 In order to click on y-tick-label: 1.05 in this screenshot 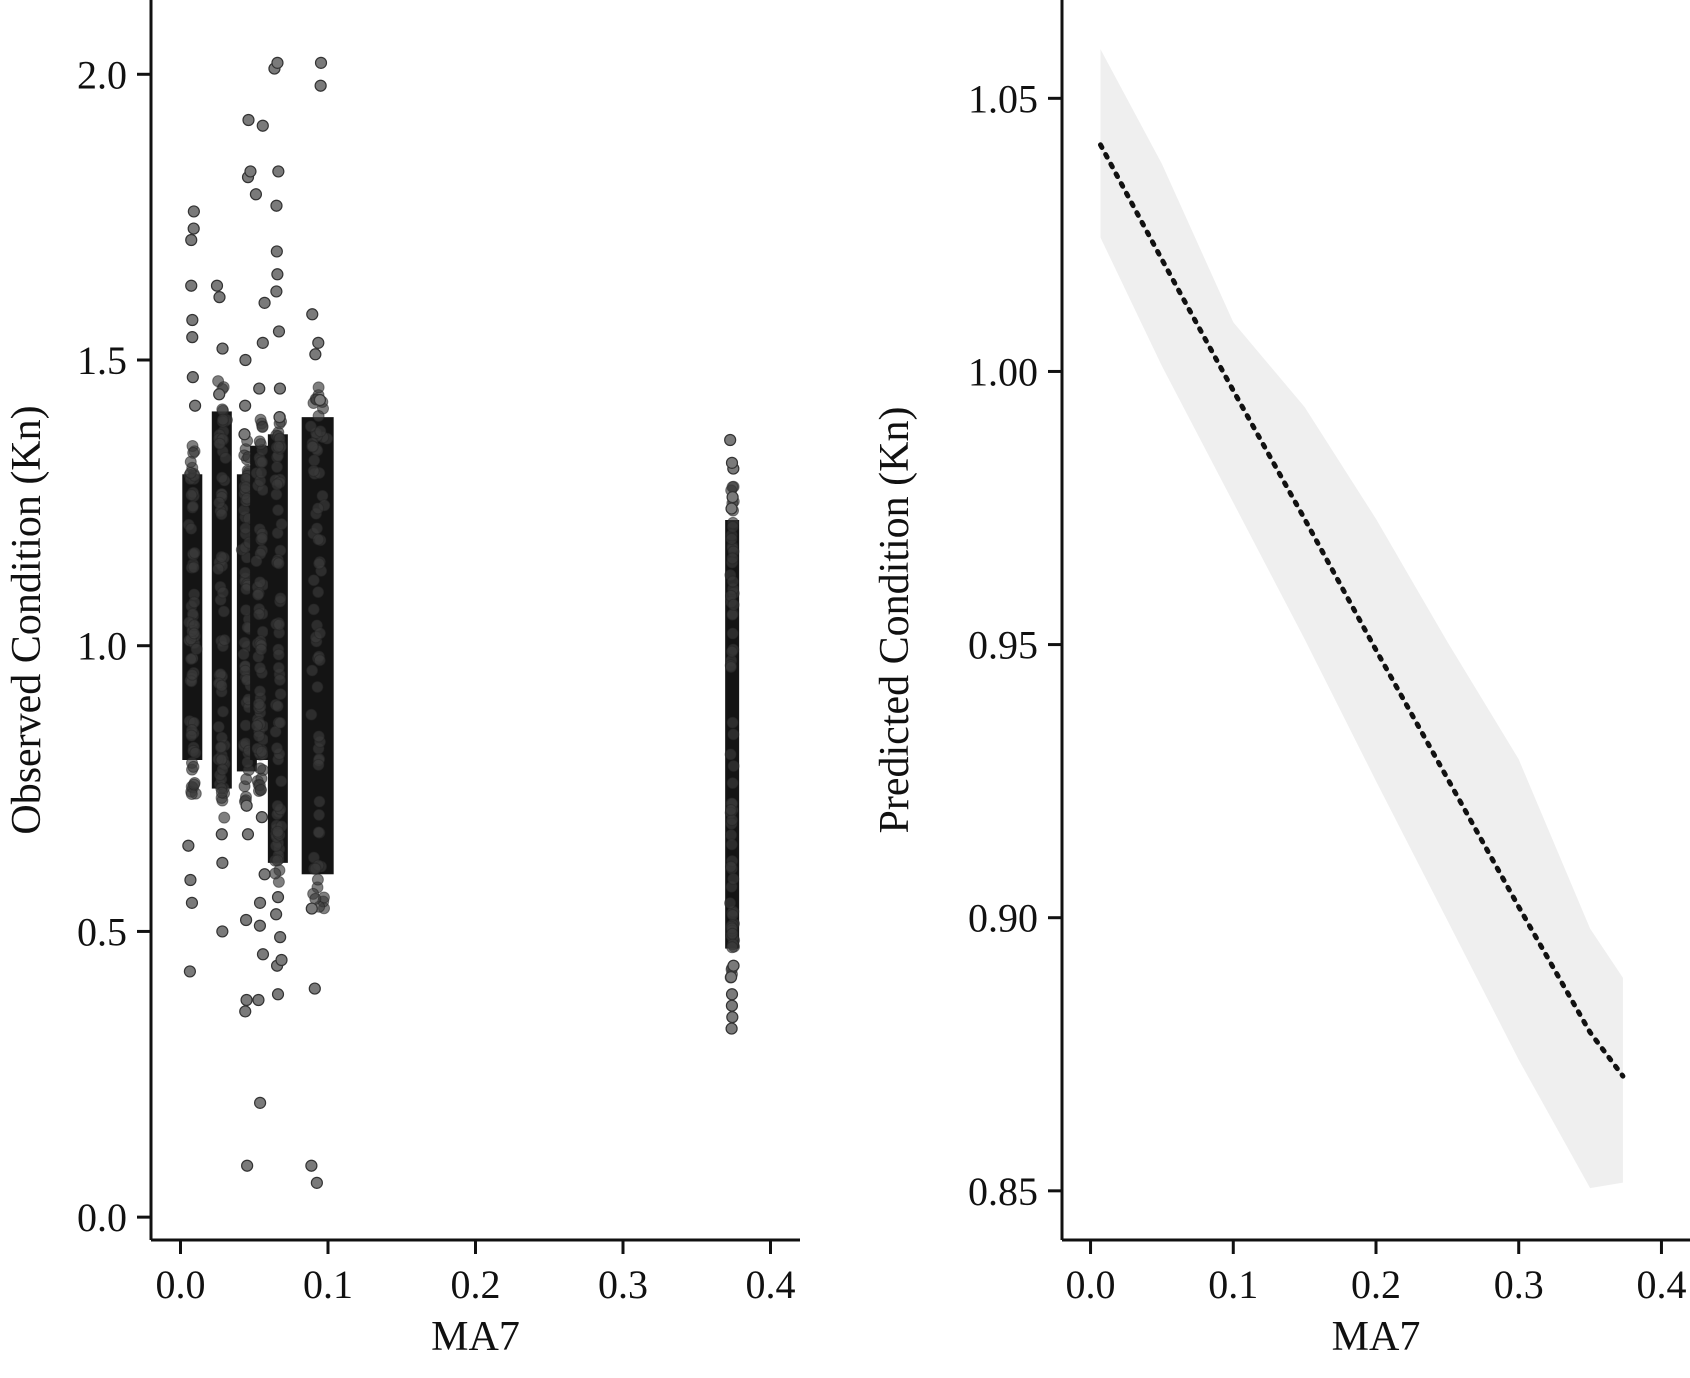, I will do `click(1003, 98)`.